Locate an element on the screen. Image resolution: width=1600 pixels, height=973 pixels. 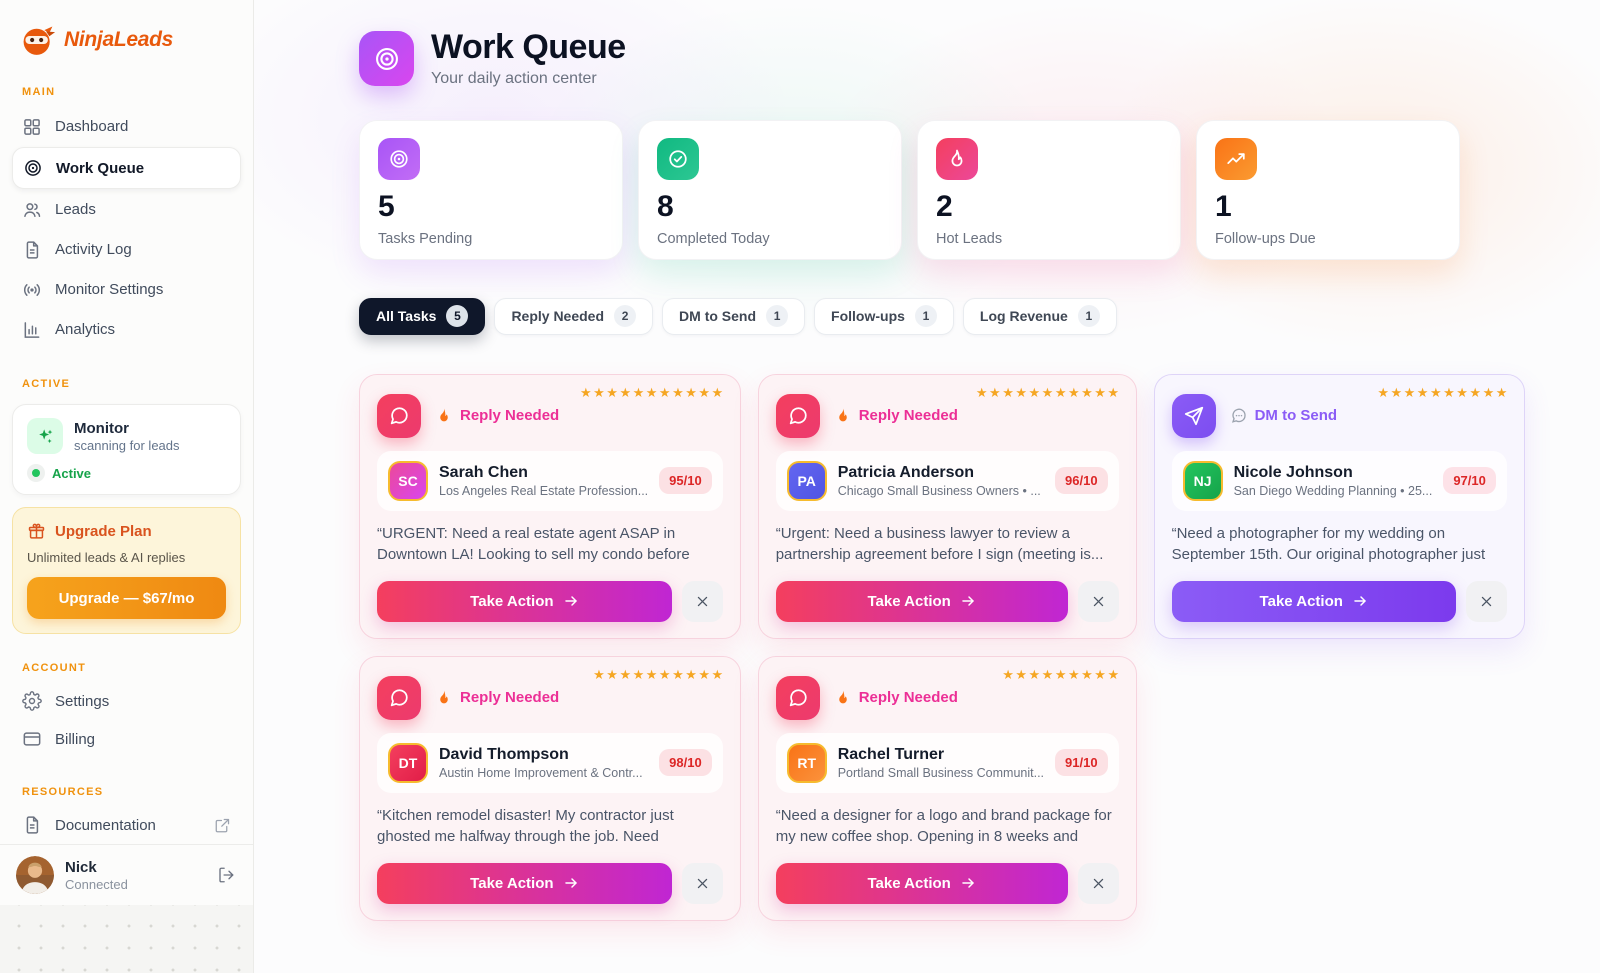
bar-chart-icon is located at coordinates (32, 330).